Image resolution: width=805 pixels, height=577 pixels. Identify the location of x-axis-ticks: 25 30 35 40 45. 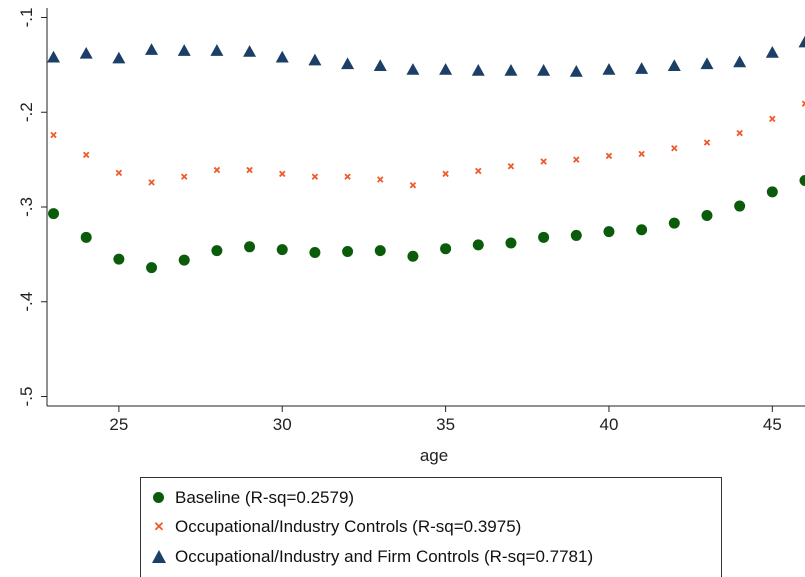
(445, 420).